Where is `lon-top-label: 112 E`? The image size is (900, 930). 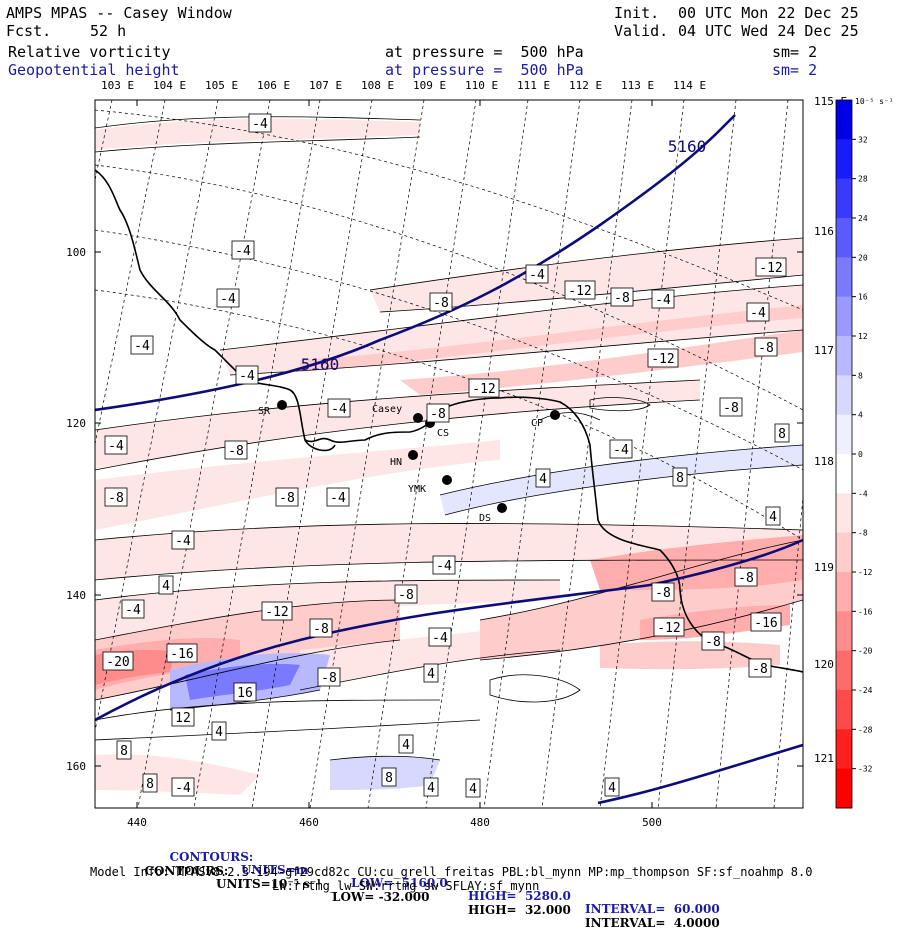 lon-top-label: 112 E is located at coordinates (585, 85).